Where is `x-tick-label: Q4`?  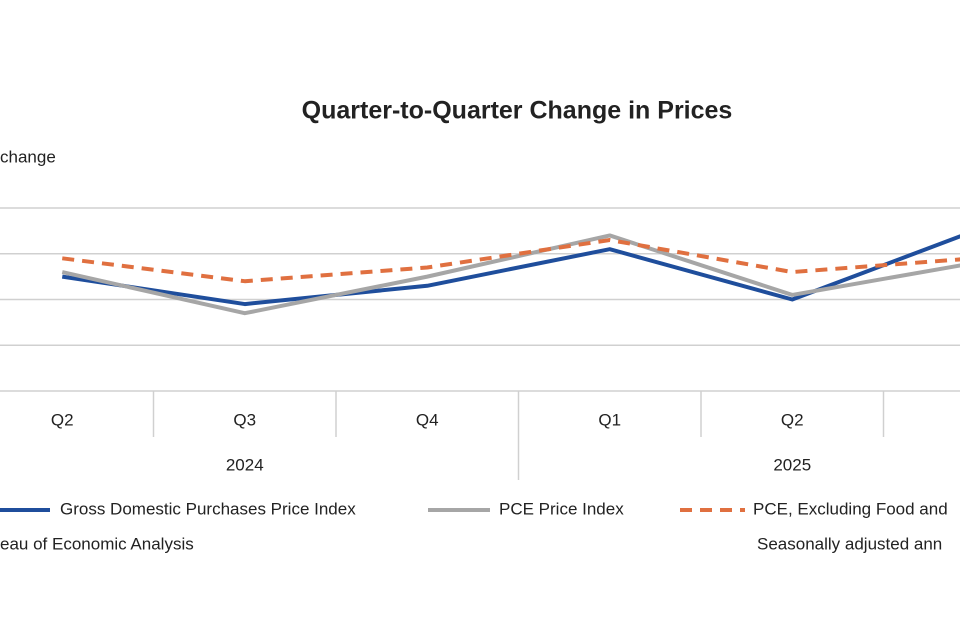 x-tick-label: Q4 is located at coordinates (427, 419).